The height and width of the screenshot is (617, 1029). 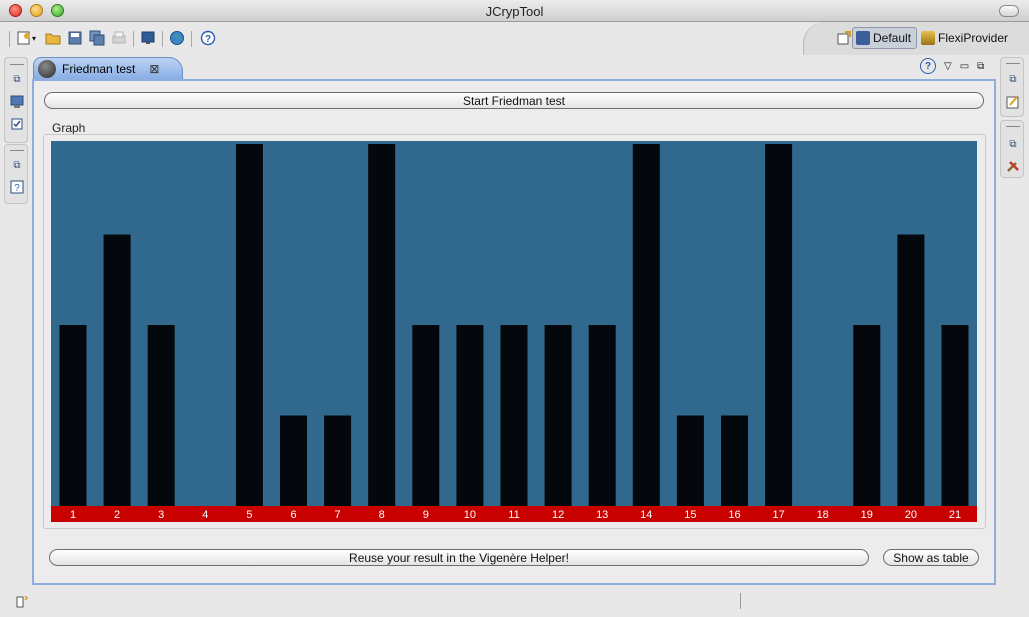 What do you see at coordinates (844, 38) in the screenshot?
I see `open-perspective-icon` at bounding box center [844, 38].